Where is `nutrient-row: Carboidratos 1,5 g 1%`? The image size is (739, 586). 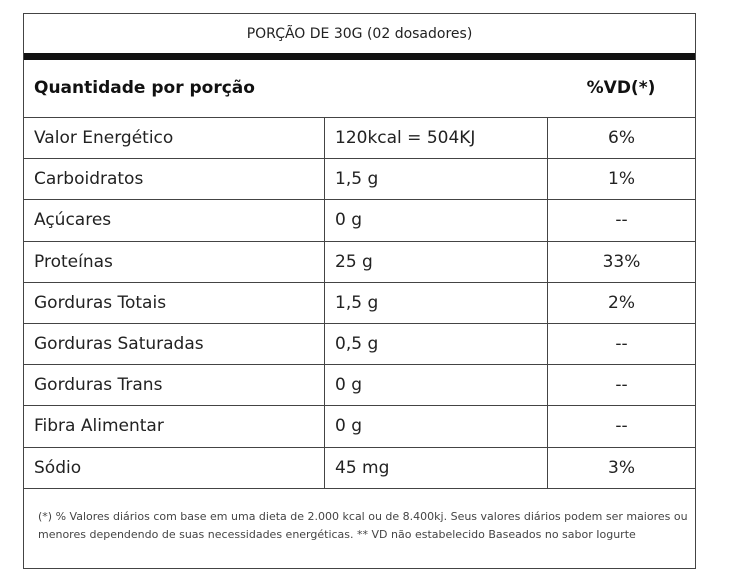 nutrient-row: Carboidratos 1,5 g 1% is located at coordinates (359, 180).